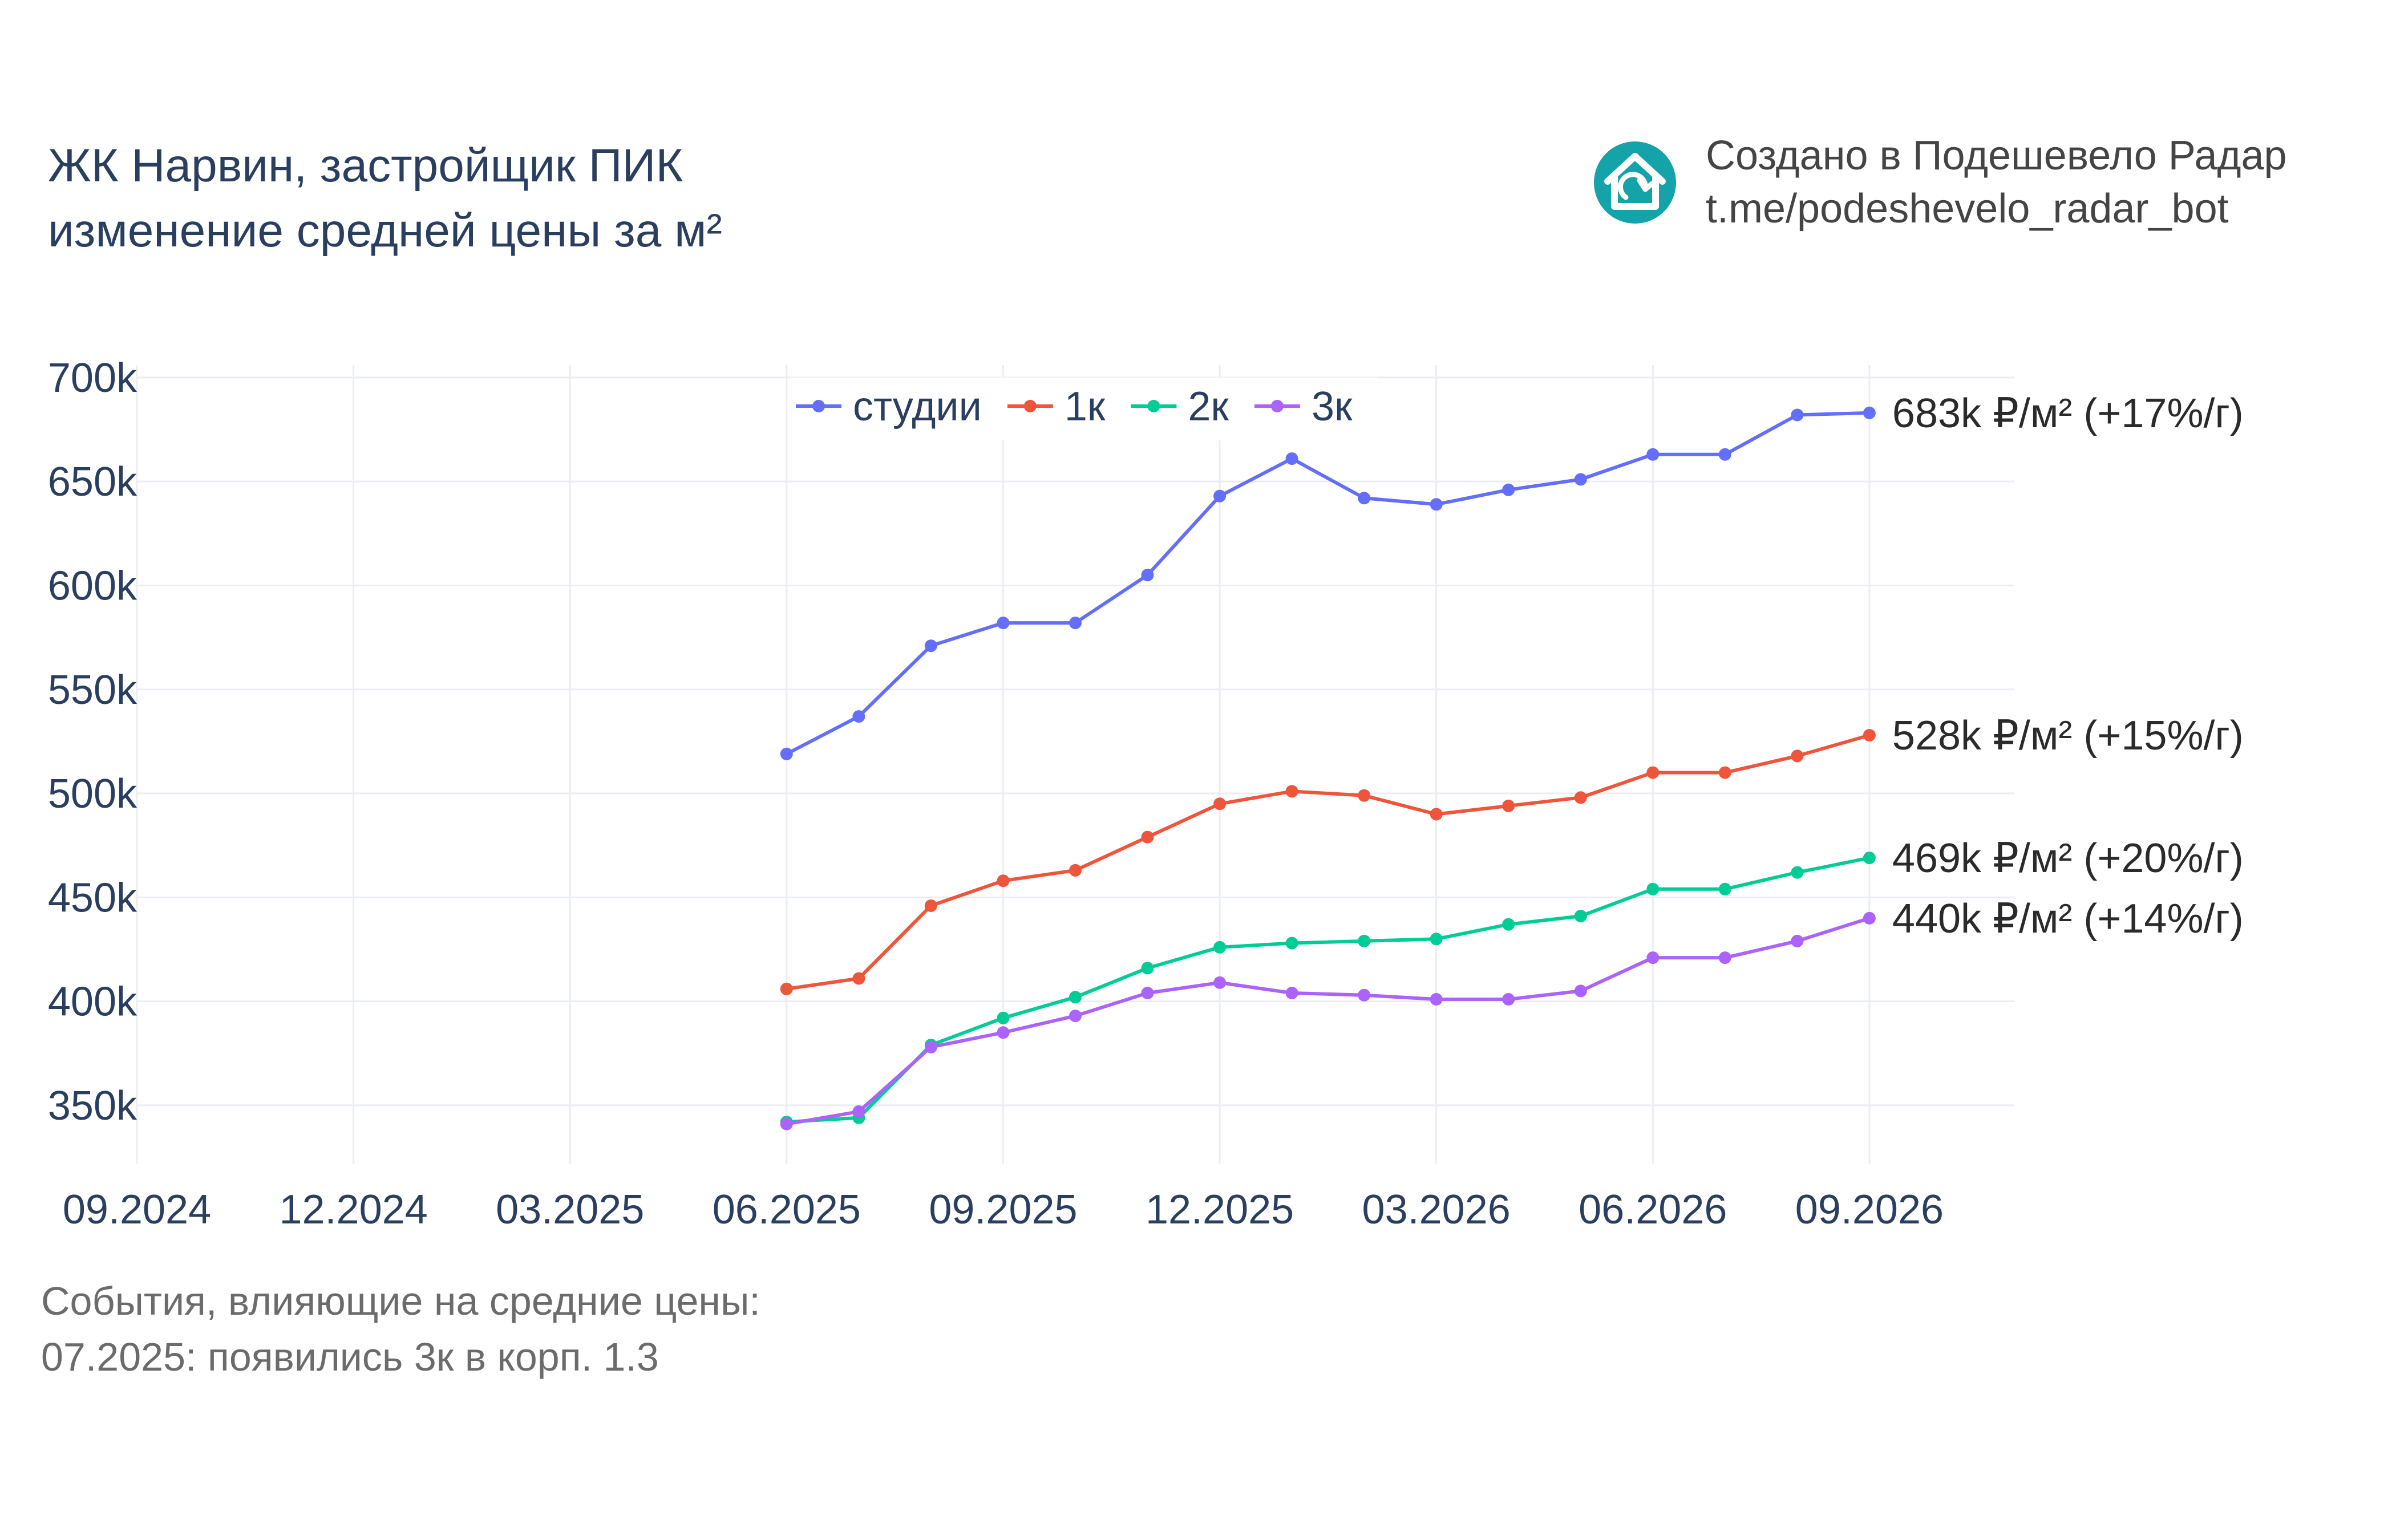  Describe the element at coordinates (401, 1301) in the screenshot. I see `events-heading: События, влияющие на средние цены:` at that location.